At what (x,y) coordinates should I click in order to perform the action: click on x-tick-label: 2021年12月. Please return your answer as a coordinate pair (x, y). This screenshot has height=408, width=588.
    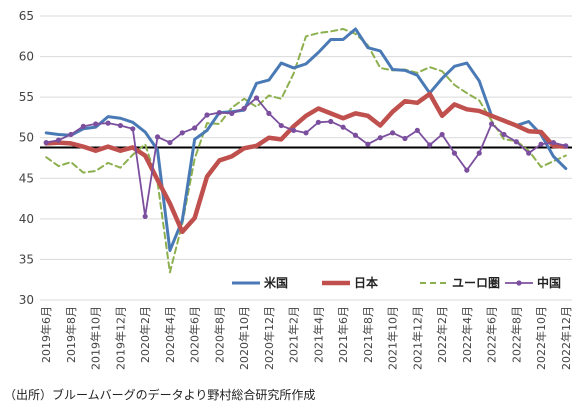
    Looking at the image, I should click on (417, 338).